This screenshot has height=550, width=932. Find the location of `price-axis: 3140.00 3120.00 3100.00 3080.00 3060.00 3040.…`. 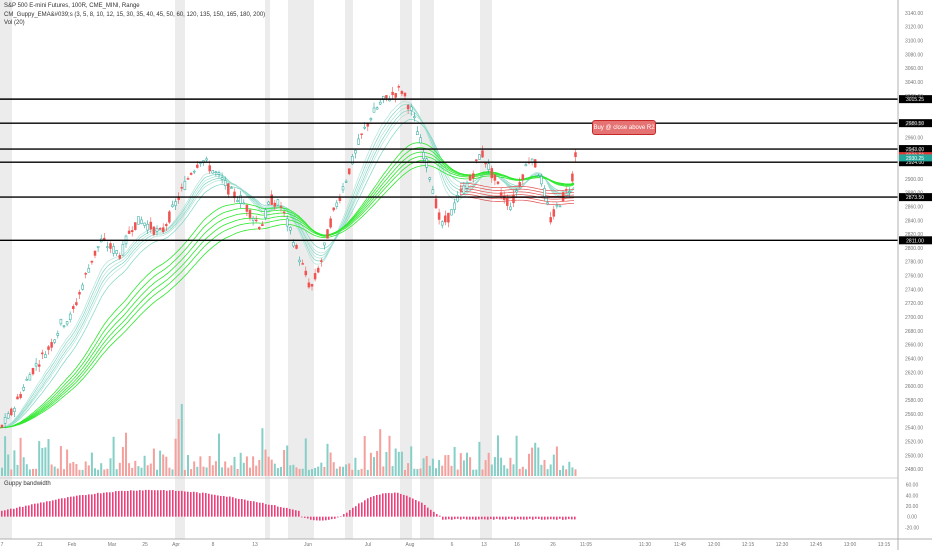

price-axis: 3140.00 3120.00 3100.00 3080.00 3060.00 3040.… is located at coordinates (914, 242).